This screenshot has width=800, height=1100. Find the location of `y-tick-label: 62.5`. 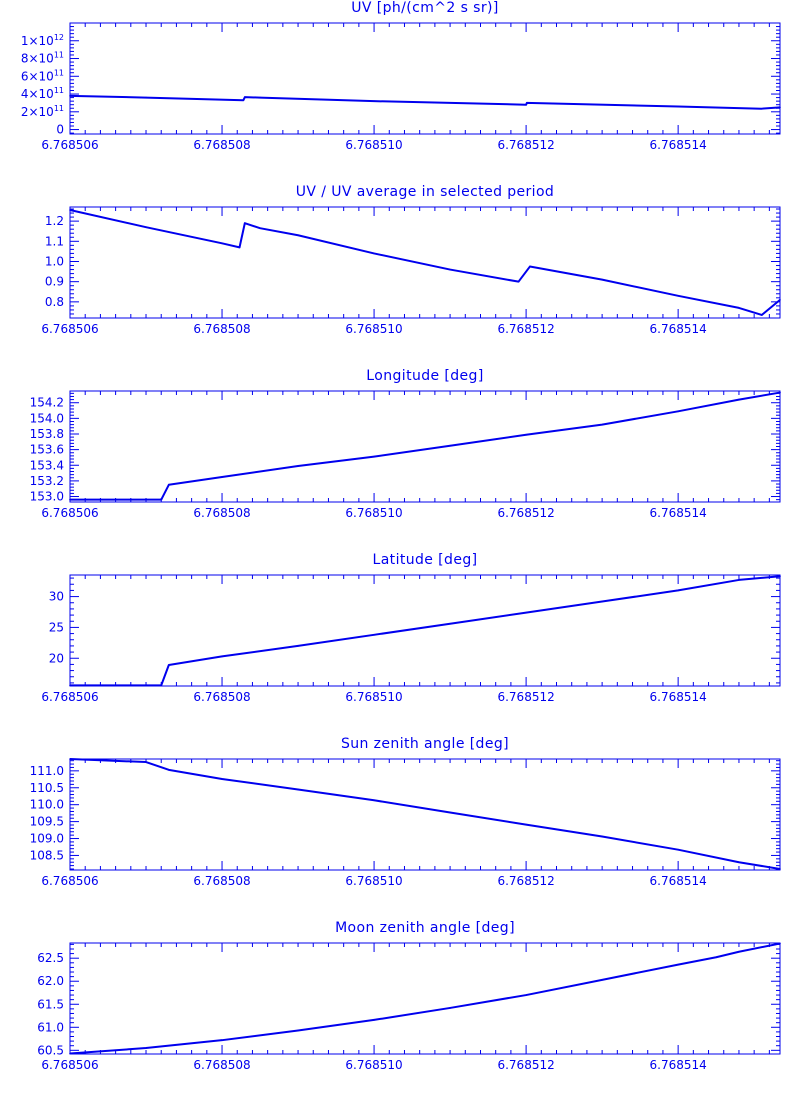

y-tick-label: 62.5 is located at coordinates (50, 958).